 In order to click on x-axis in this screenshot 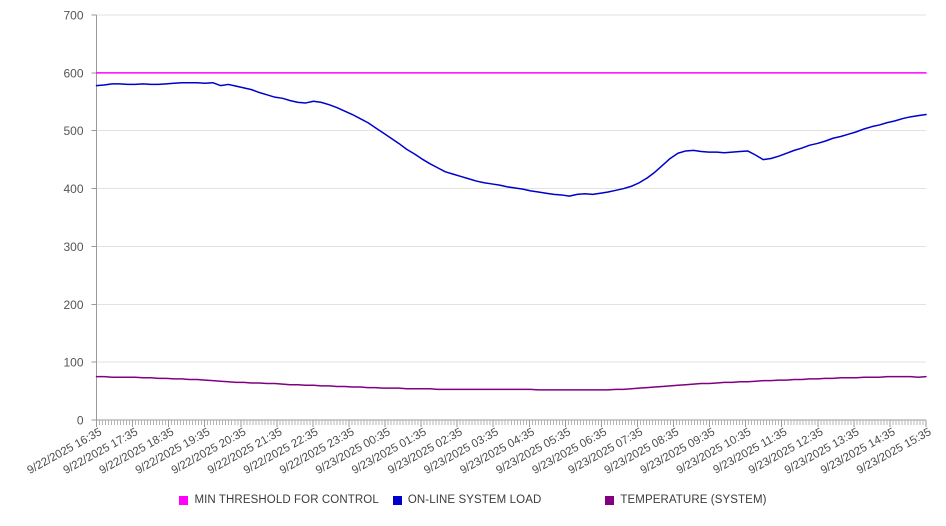, I will do `click(511, 423)`.